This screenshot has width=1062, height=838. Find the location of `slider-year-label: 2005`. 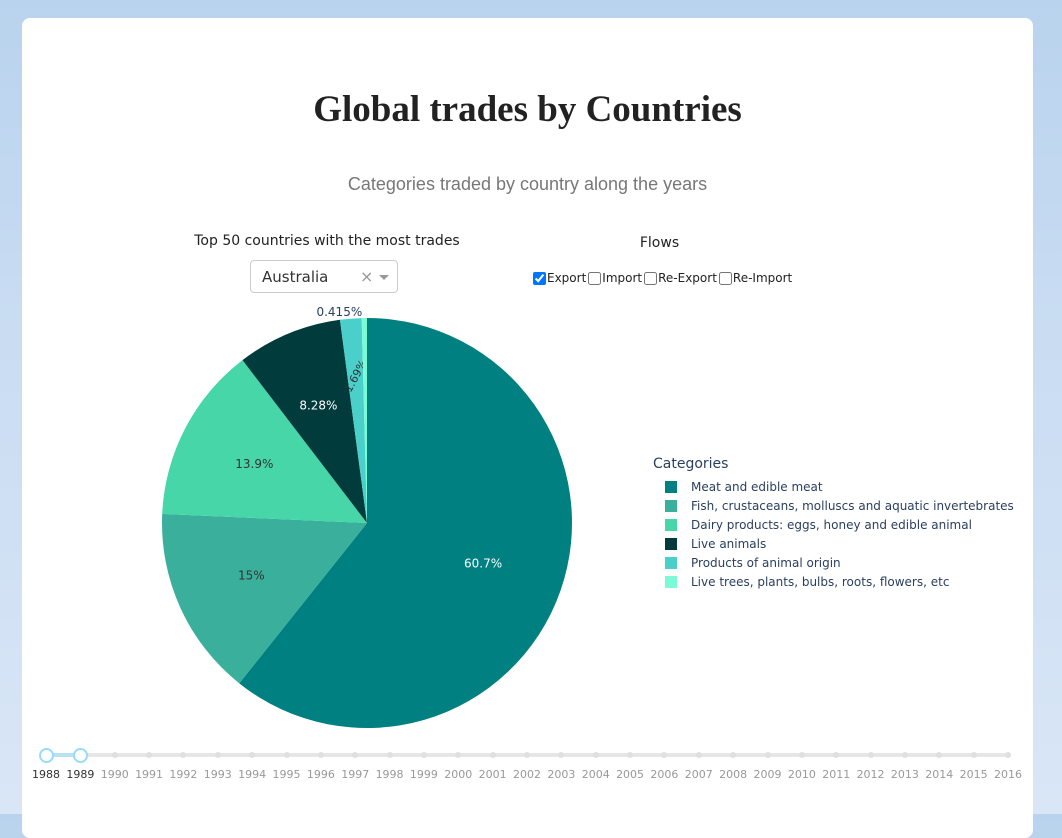

slider-year-label: 2005 is located at coordinates (630, 774).